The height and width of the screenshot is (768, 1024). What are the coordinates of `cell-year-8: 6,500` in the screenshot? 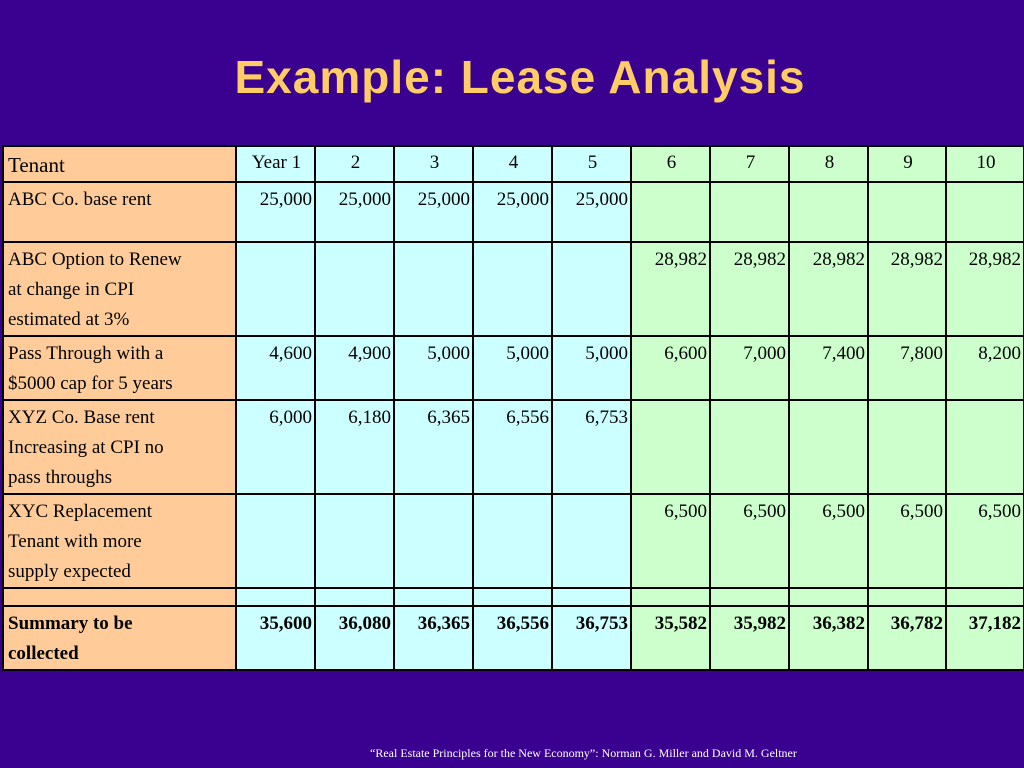 It's located at (828, 541).